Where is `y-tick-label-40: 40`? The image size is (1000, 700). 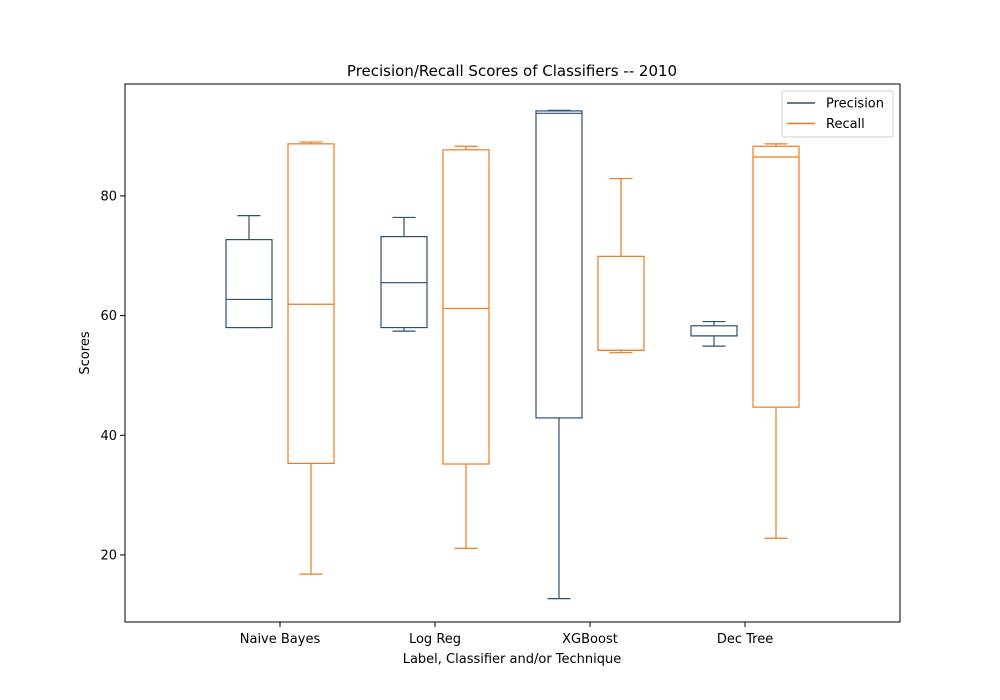
y-tick-label-40: 40 is located at coordinates (108, 436).